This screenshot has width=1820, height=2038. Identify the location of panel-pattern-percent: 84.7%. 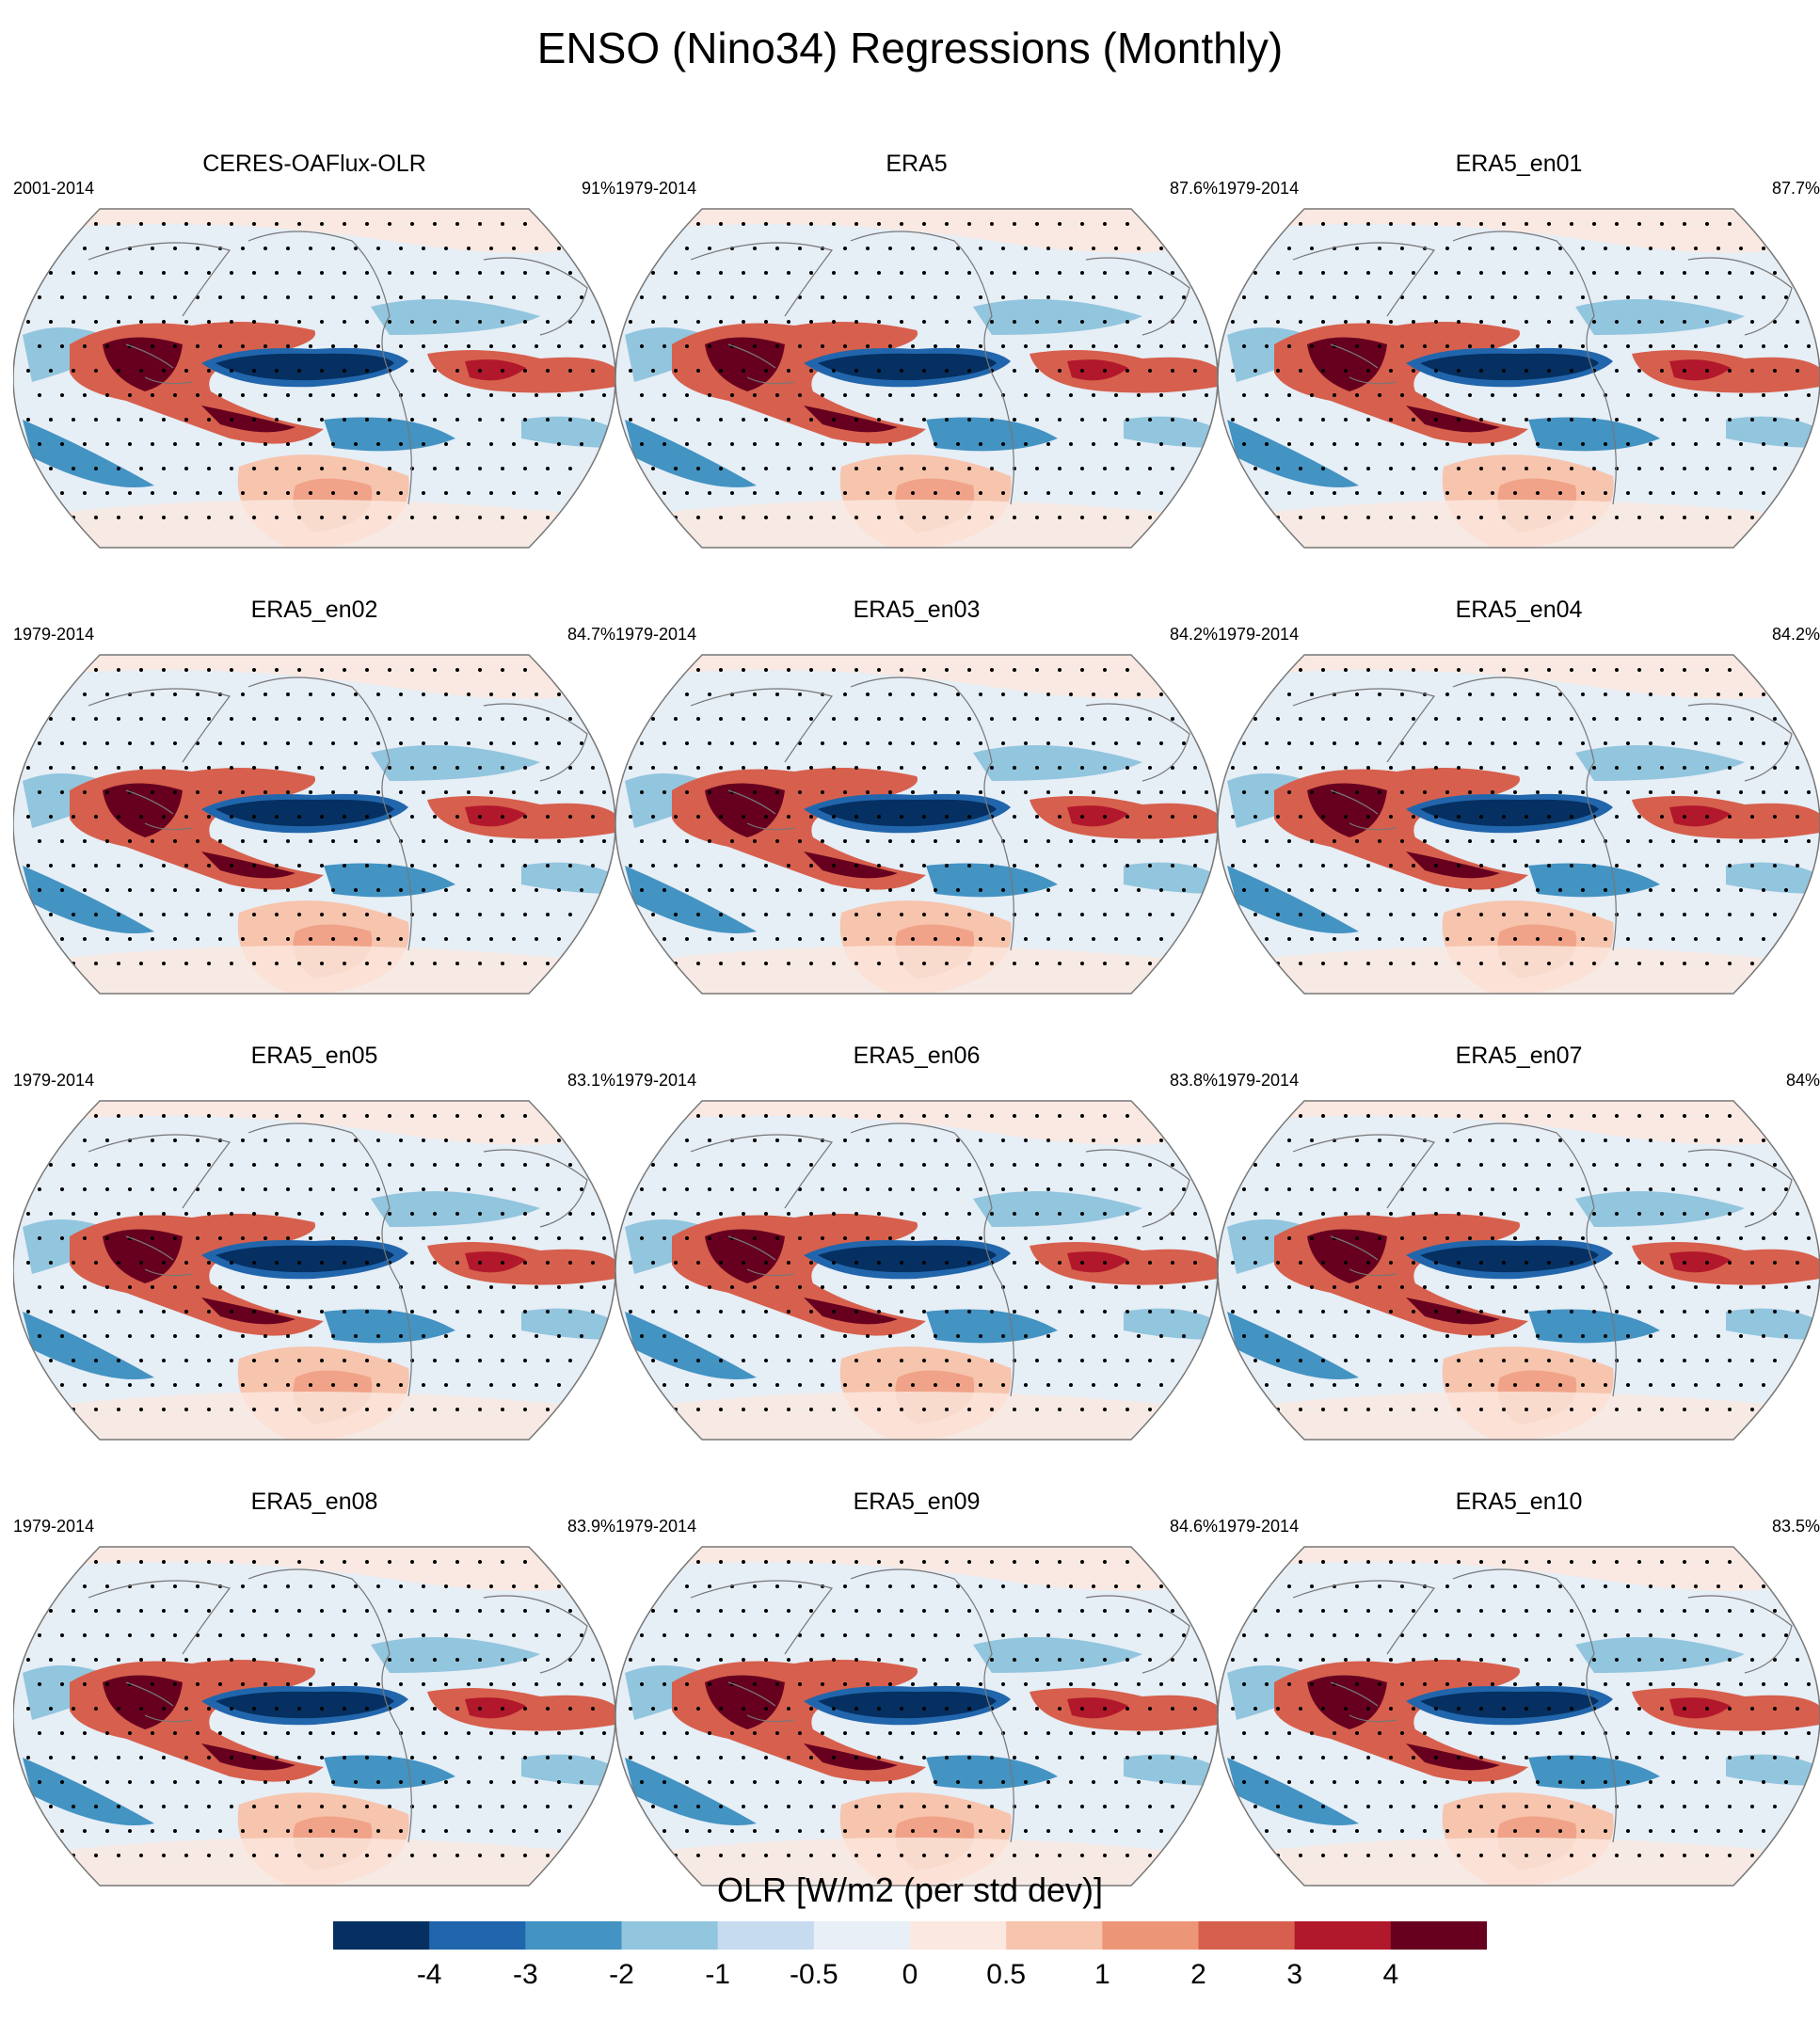
(591, 634).